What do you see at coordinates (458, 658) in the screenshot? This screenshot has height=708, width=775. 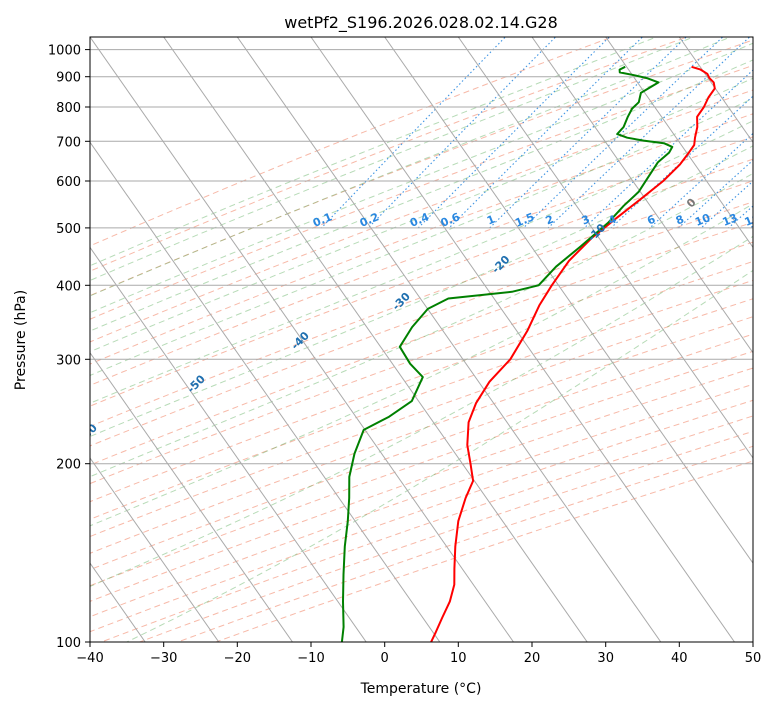 I see `x-tick-label: 10` at bounding box center [458, 658].